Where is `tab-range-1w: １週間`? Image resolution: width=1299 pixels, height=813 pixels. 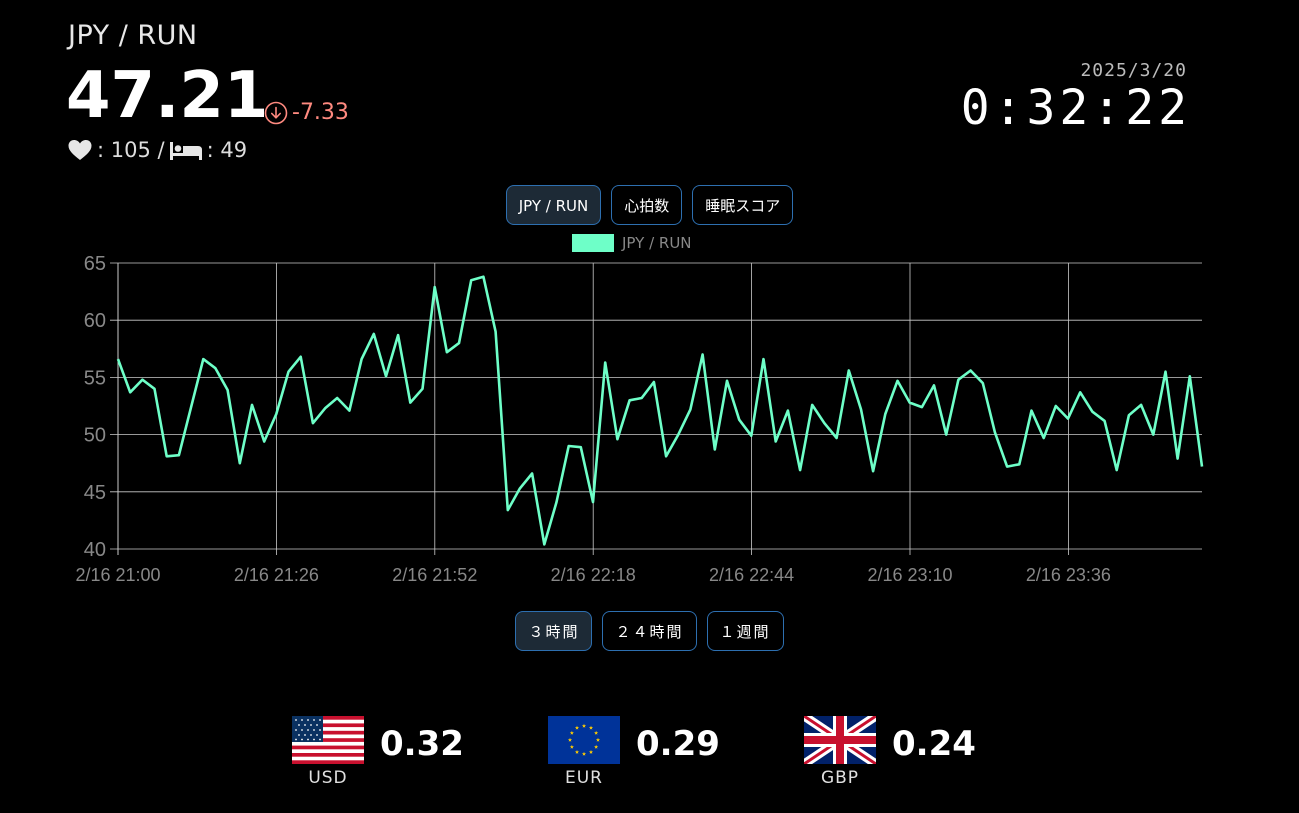 tab-range-1w: １週間 is located at coordinates (745, 631).